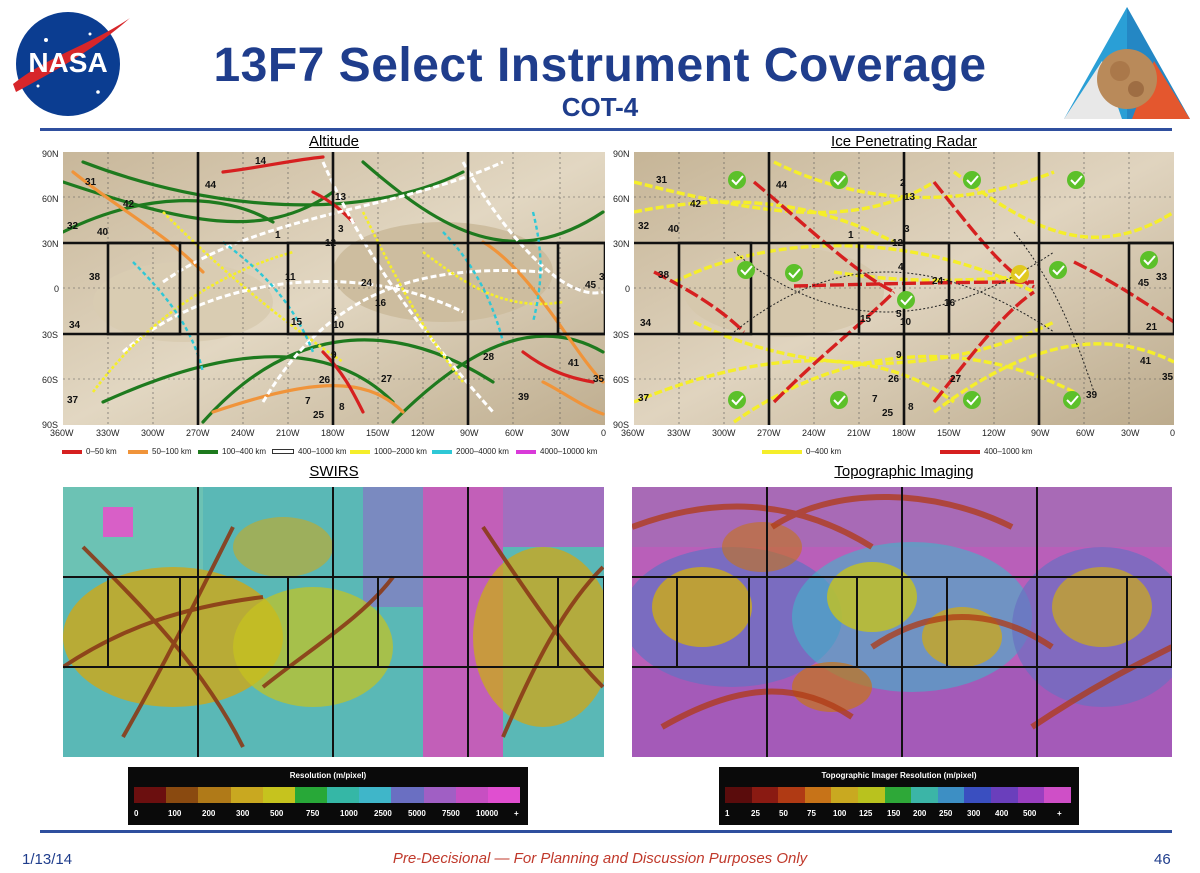  What do you see at coordinates (1162, 277) in the screenshot?
I see `radar-marker: 33` at bounding box center [1162, 277].